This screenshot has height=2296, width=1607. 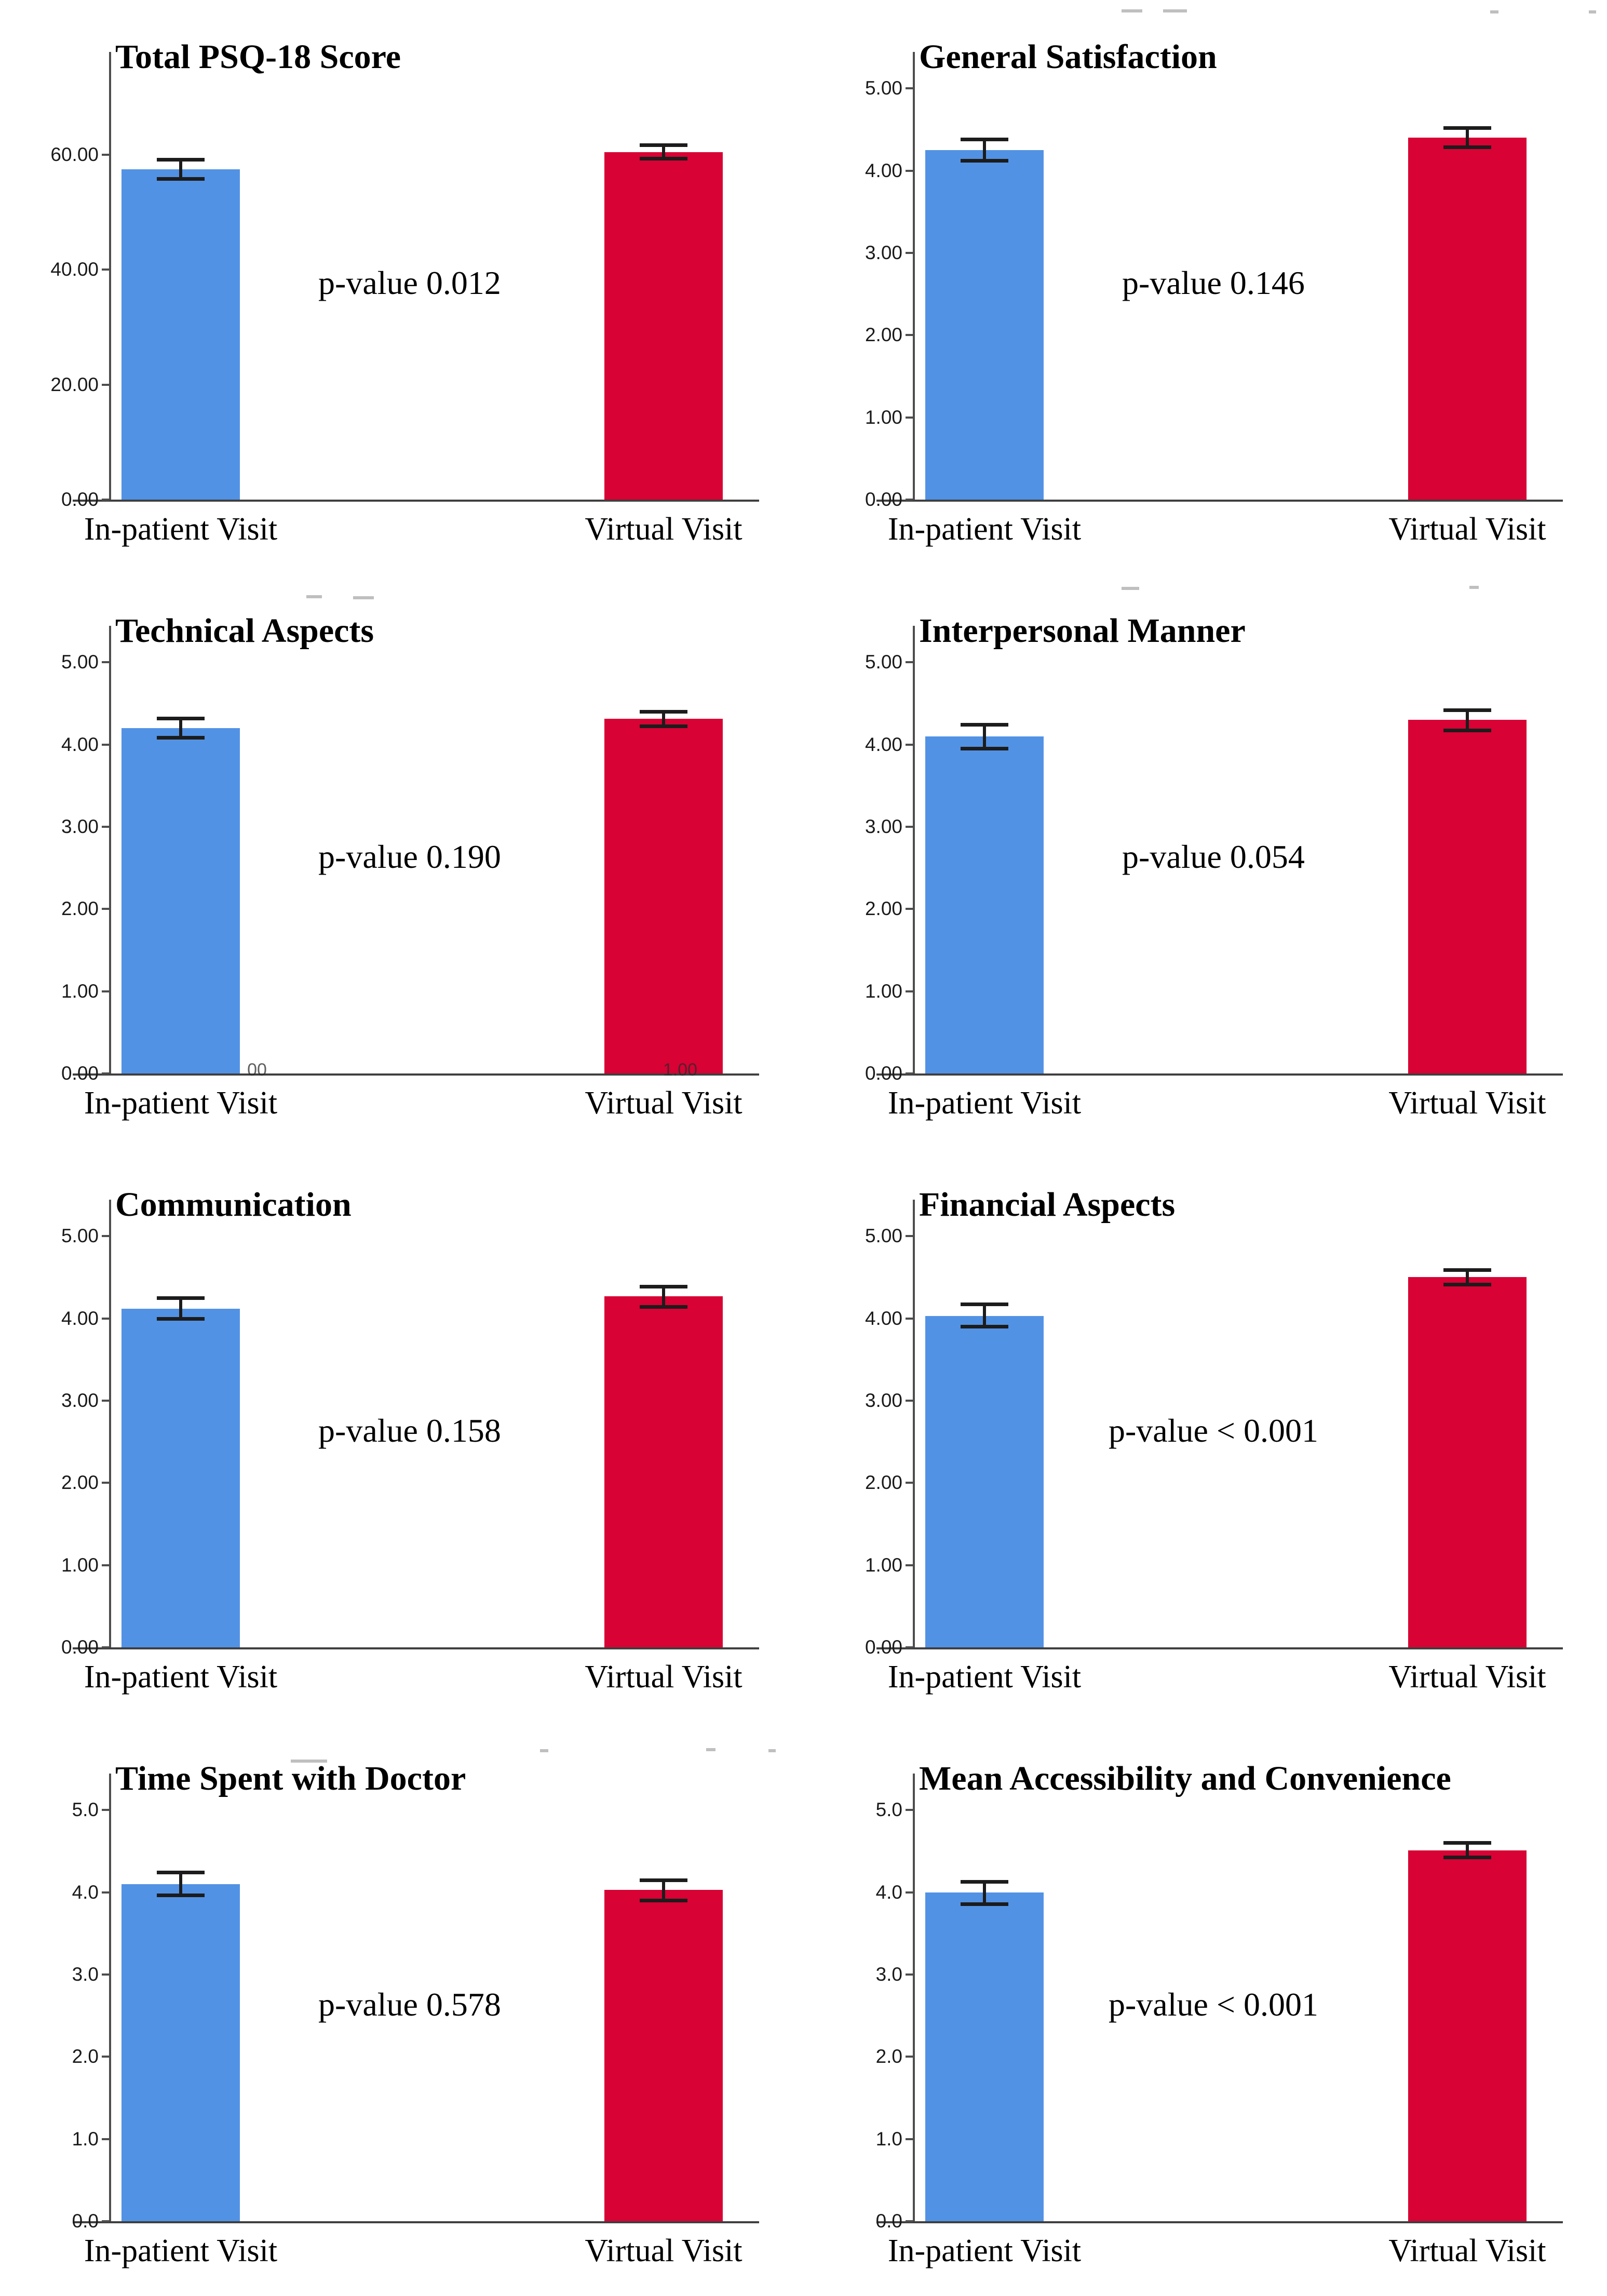 I want to click on y-tick-label: 60.00, so click(x=74, y=155).